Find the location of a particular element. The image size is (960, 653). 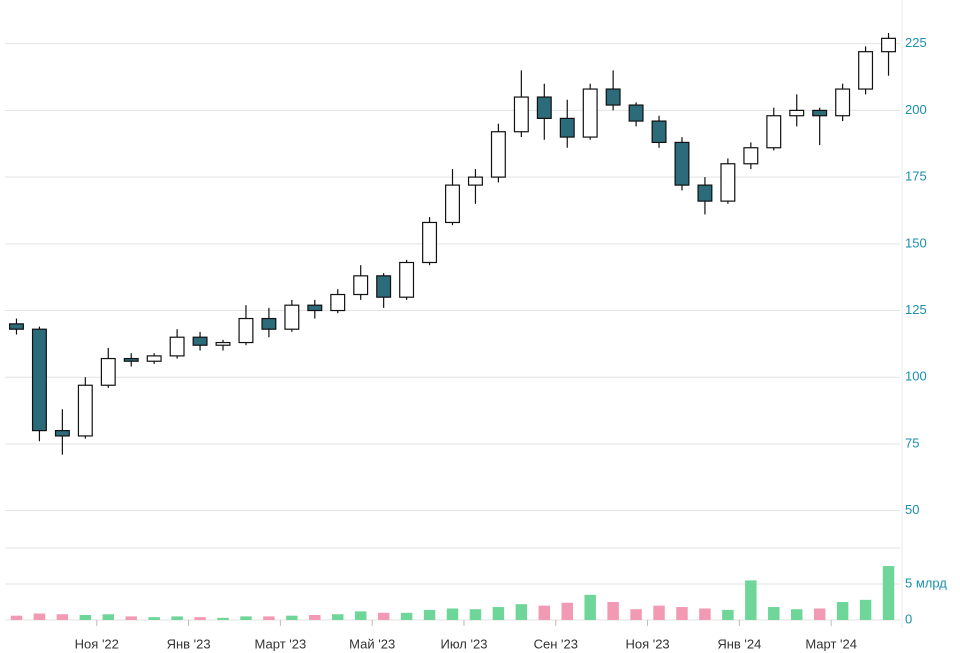

y-tick-label: 150 is located at coordinates (916, 242).